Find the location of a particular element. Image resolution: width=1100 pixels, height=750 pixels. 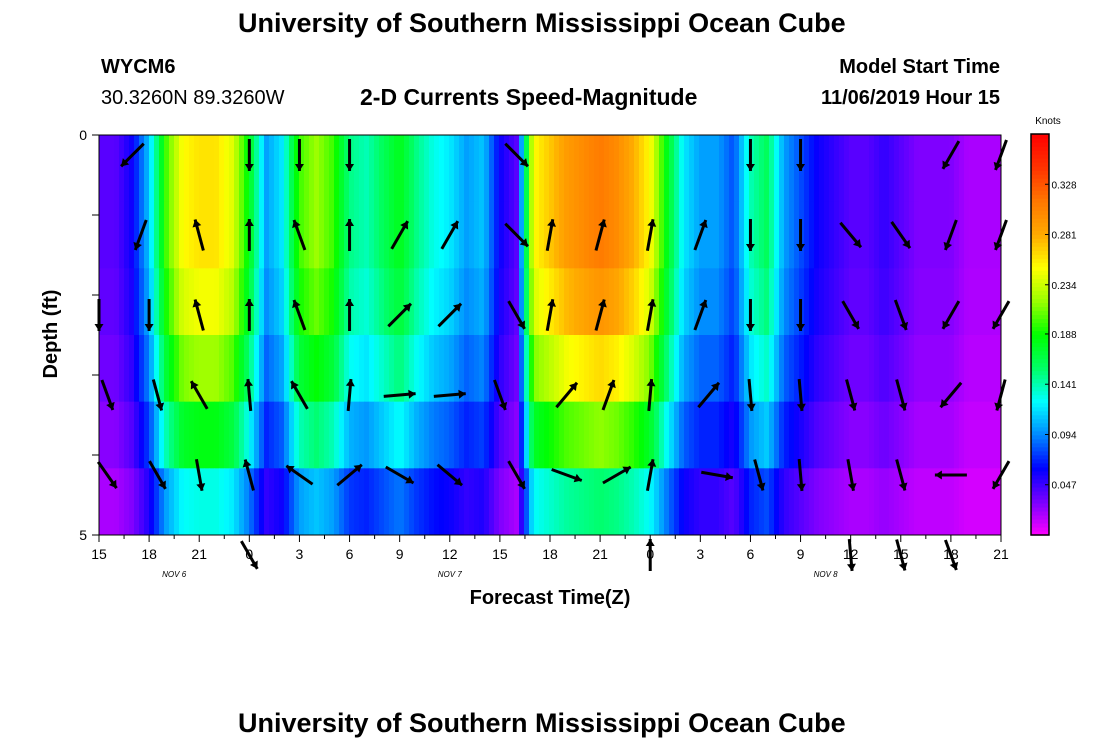

model-start-time: 11/06/2019 Hour 15 is located at coordinates (910, 98).